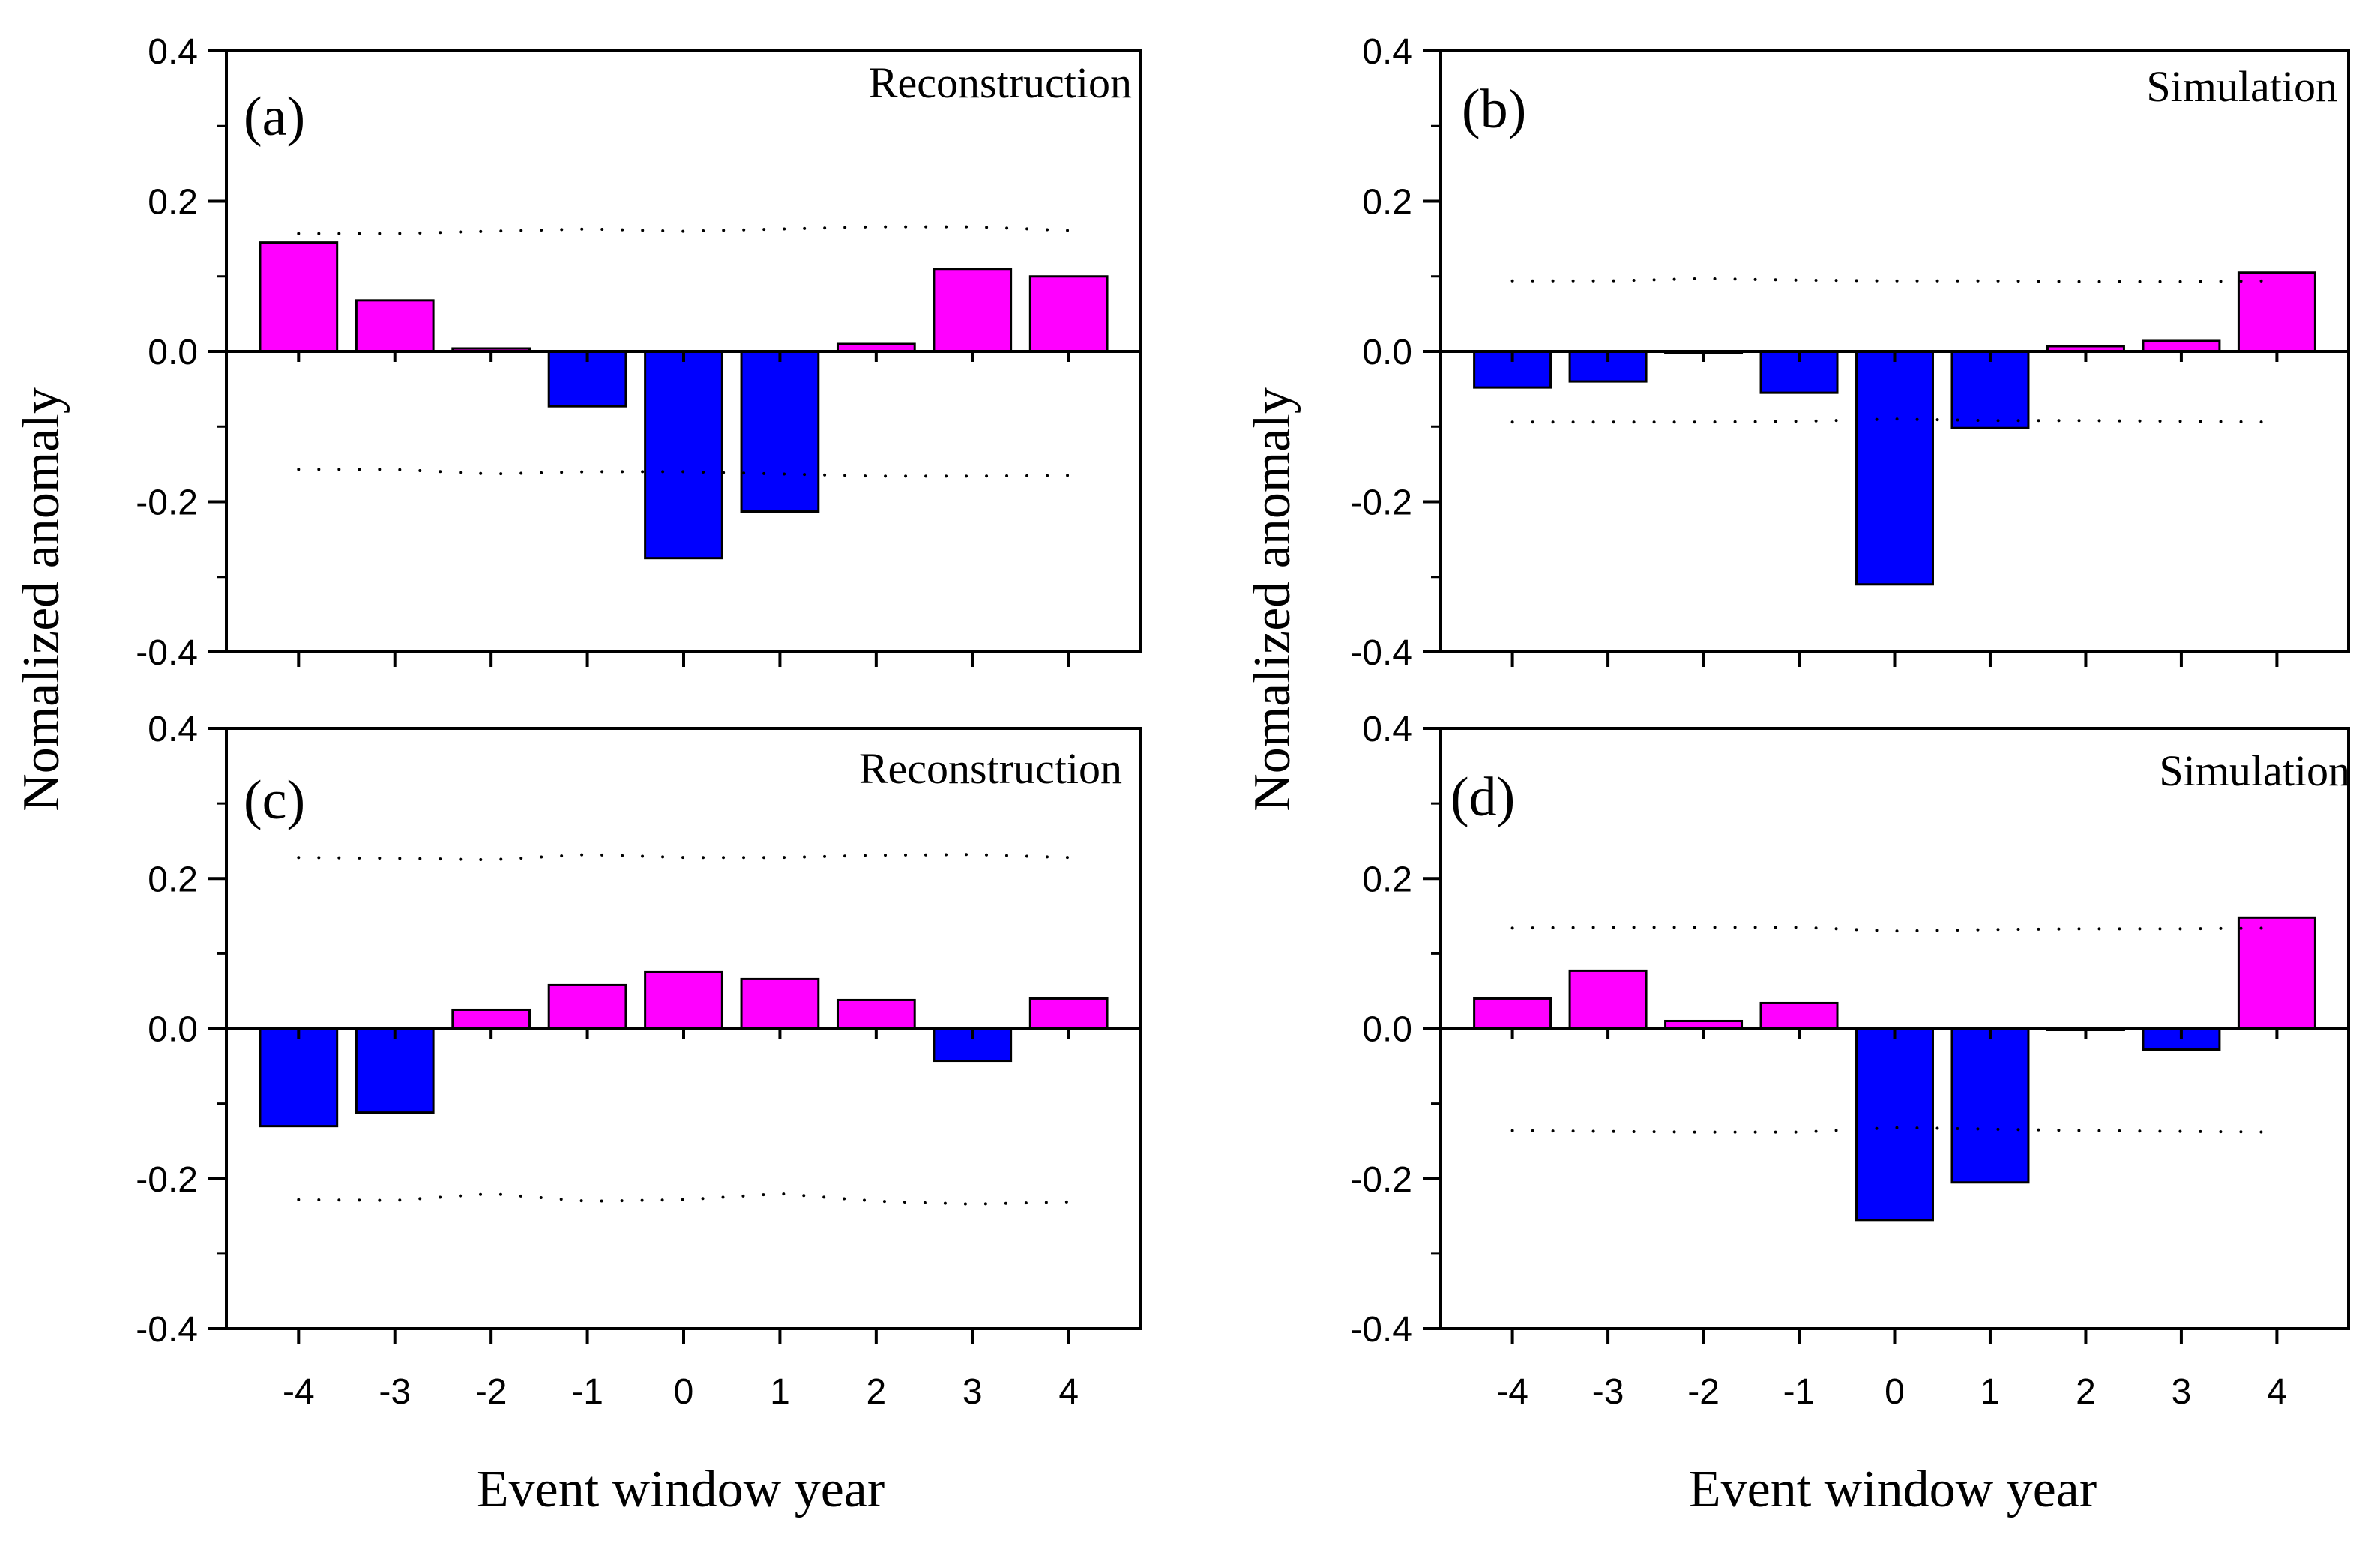 The height and width of the screenshot is (1555, 2380). Describe the element at coordinates (1893, 1489) in the screenshot. I see `x-axis-title-right: Event window year` at that location.